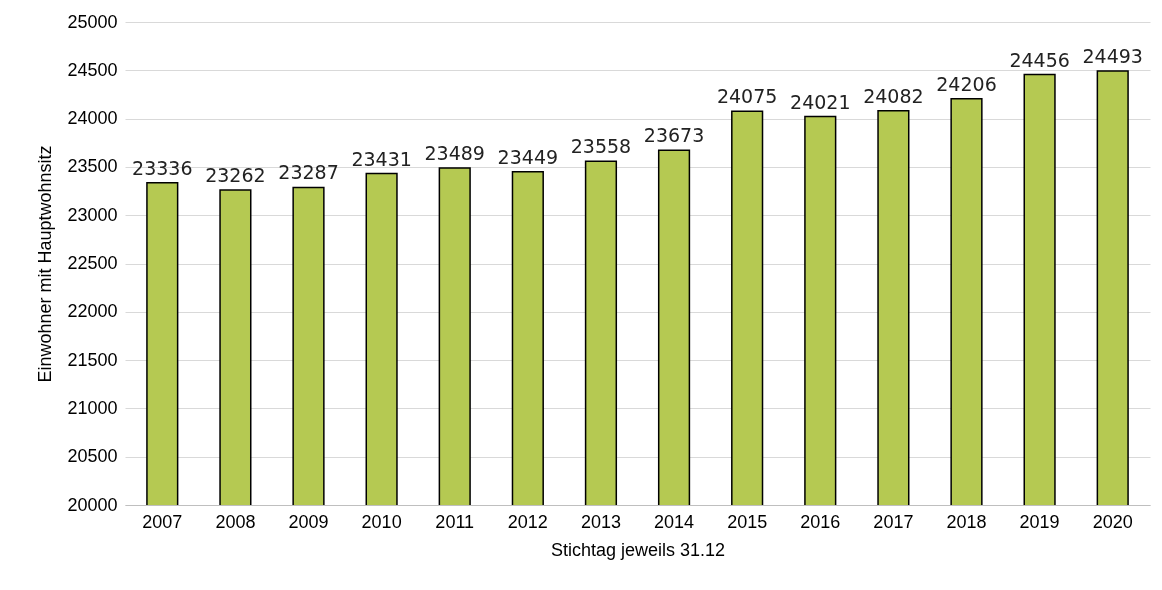 The height and width of the screenshot is (590, 1162). Describe the element at coordinates (820, 101) in the screenshot. I see `data-label: 24021` at that location.